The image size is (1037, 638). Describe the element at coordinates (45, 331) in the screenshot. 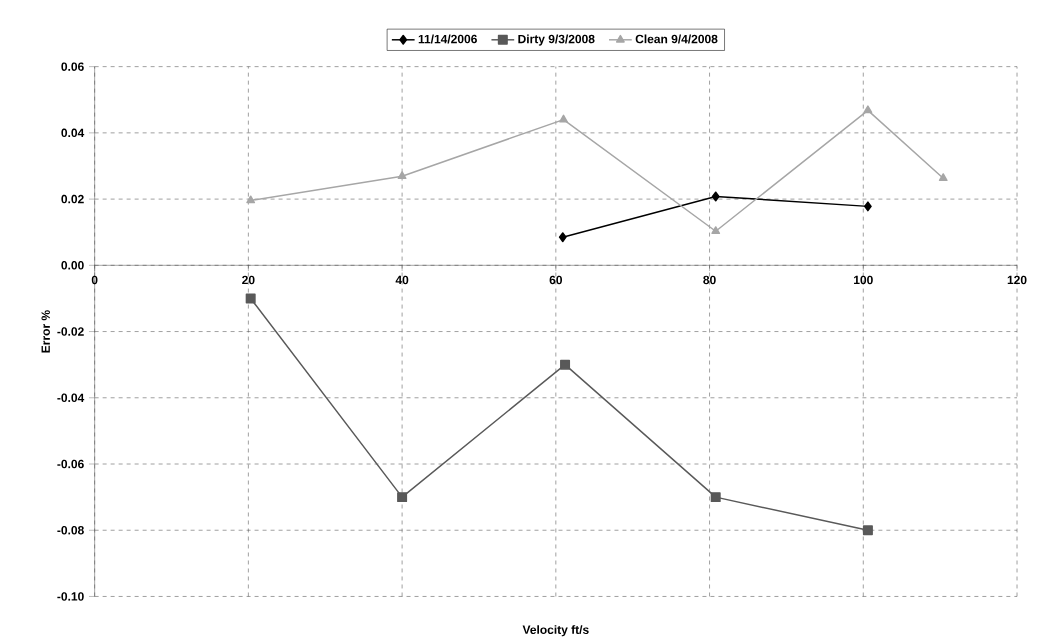

I see `y-axis-title: Error %` at that location.